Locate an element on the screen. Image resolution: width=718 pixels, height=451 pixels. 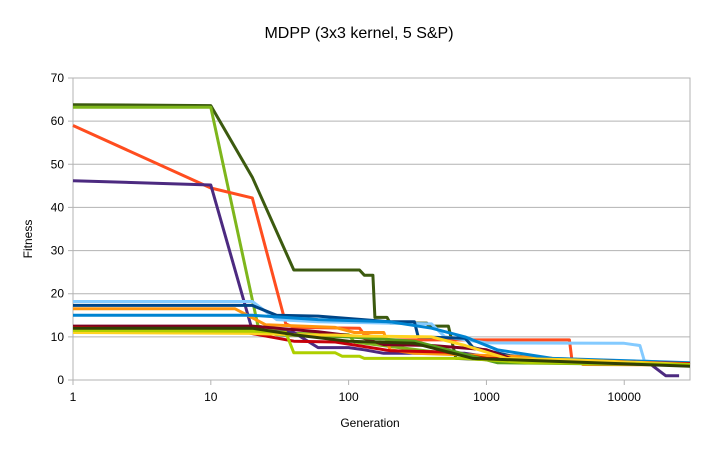
y-axis-ticks: 0 10 20 30 40 50 60 70 is located at coordinates (58, 229).